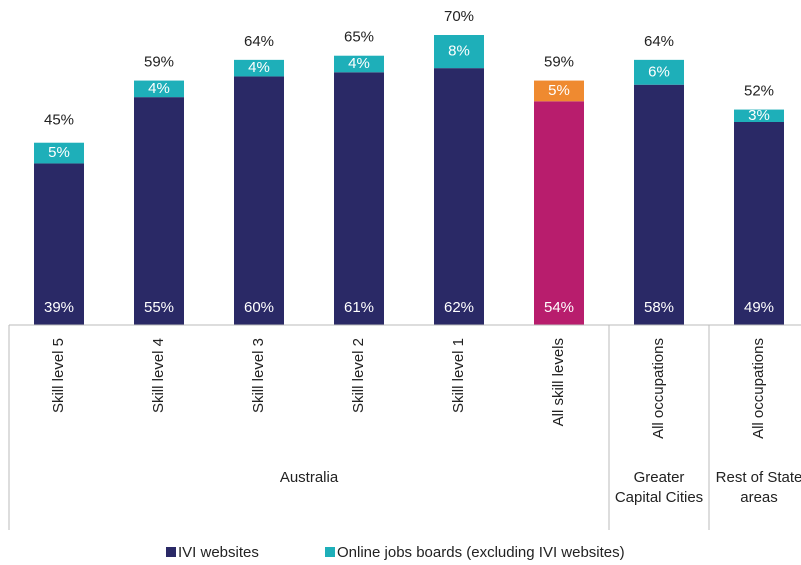 The height and width of the screenshot is (565, 801). What do you see at coordinates (459, 16) in the screenshot?
I see `total-label: 70%` at bounding box center [459, 16].